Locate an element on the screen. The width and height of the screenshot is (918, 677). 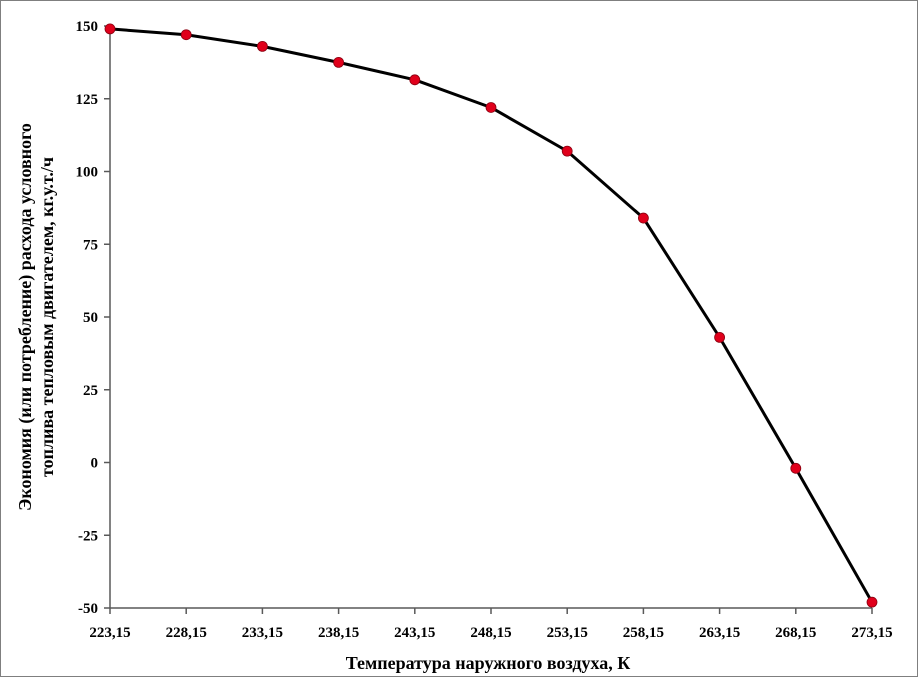
y-tick-label: -25 is located at coordinates (88, 536).